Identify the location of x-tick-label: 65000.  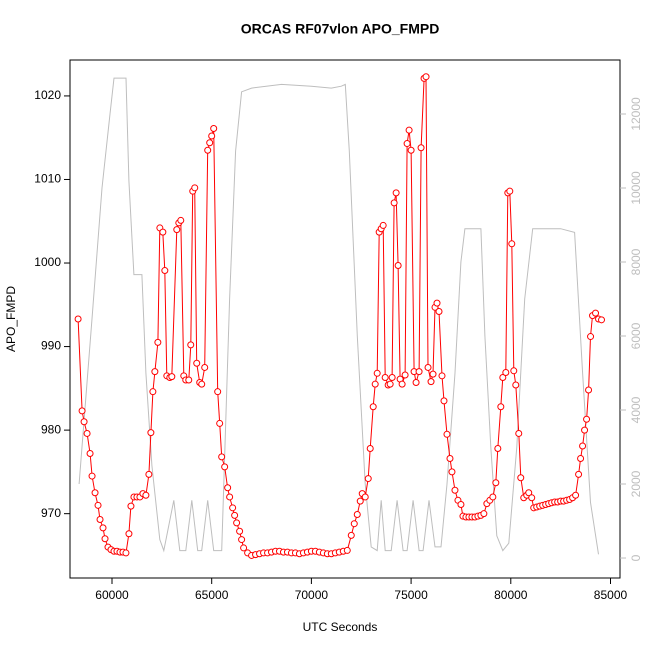
(212, 595).